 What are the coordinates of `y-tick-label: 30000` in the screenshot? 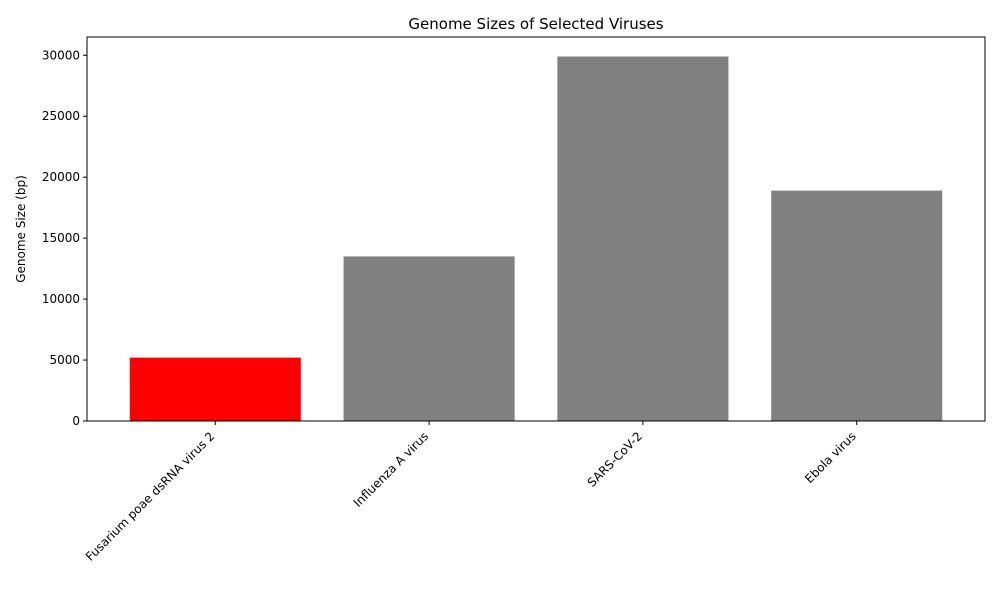 It's located at (61, 55).